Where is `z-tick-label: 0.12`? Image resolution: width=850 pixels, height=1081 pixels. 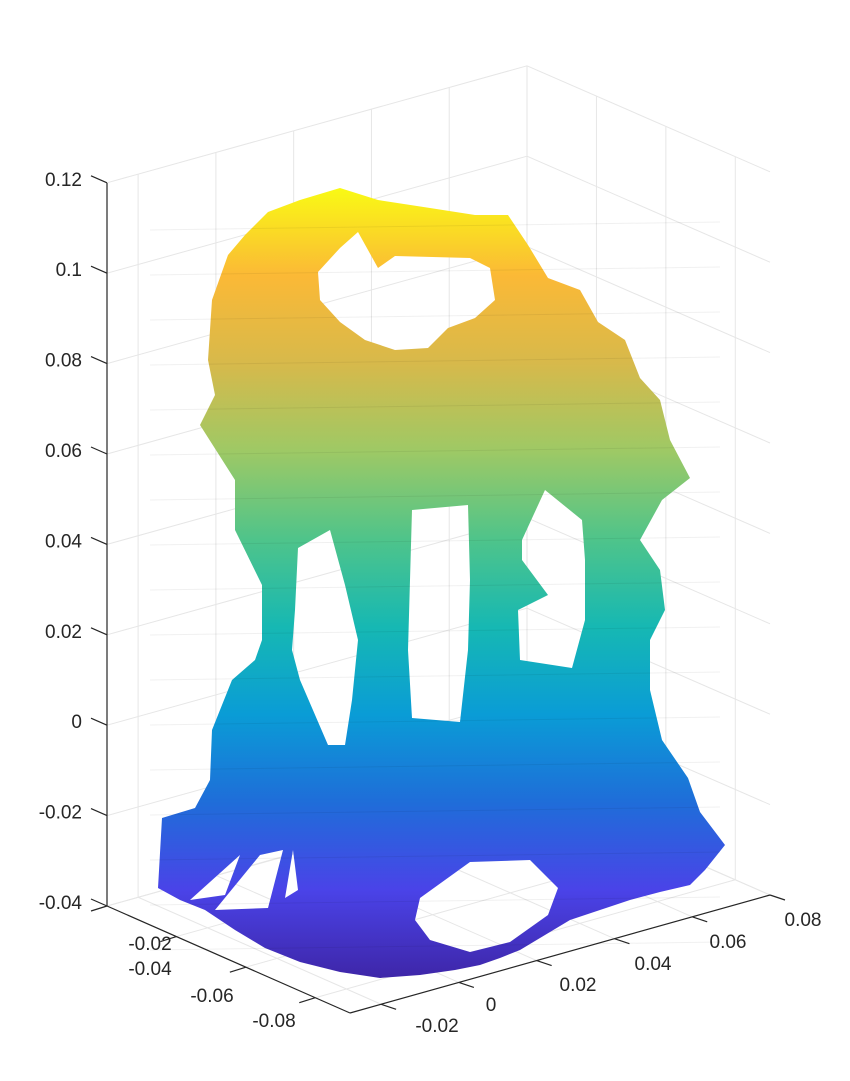 z-tick-label: 0.12 is located at coordinates (63, 180).